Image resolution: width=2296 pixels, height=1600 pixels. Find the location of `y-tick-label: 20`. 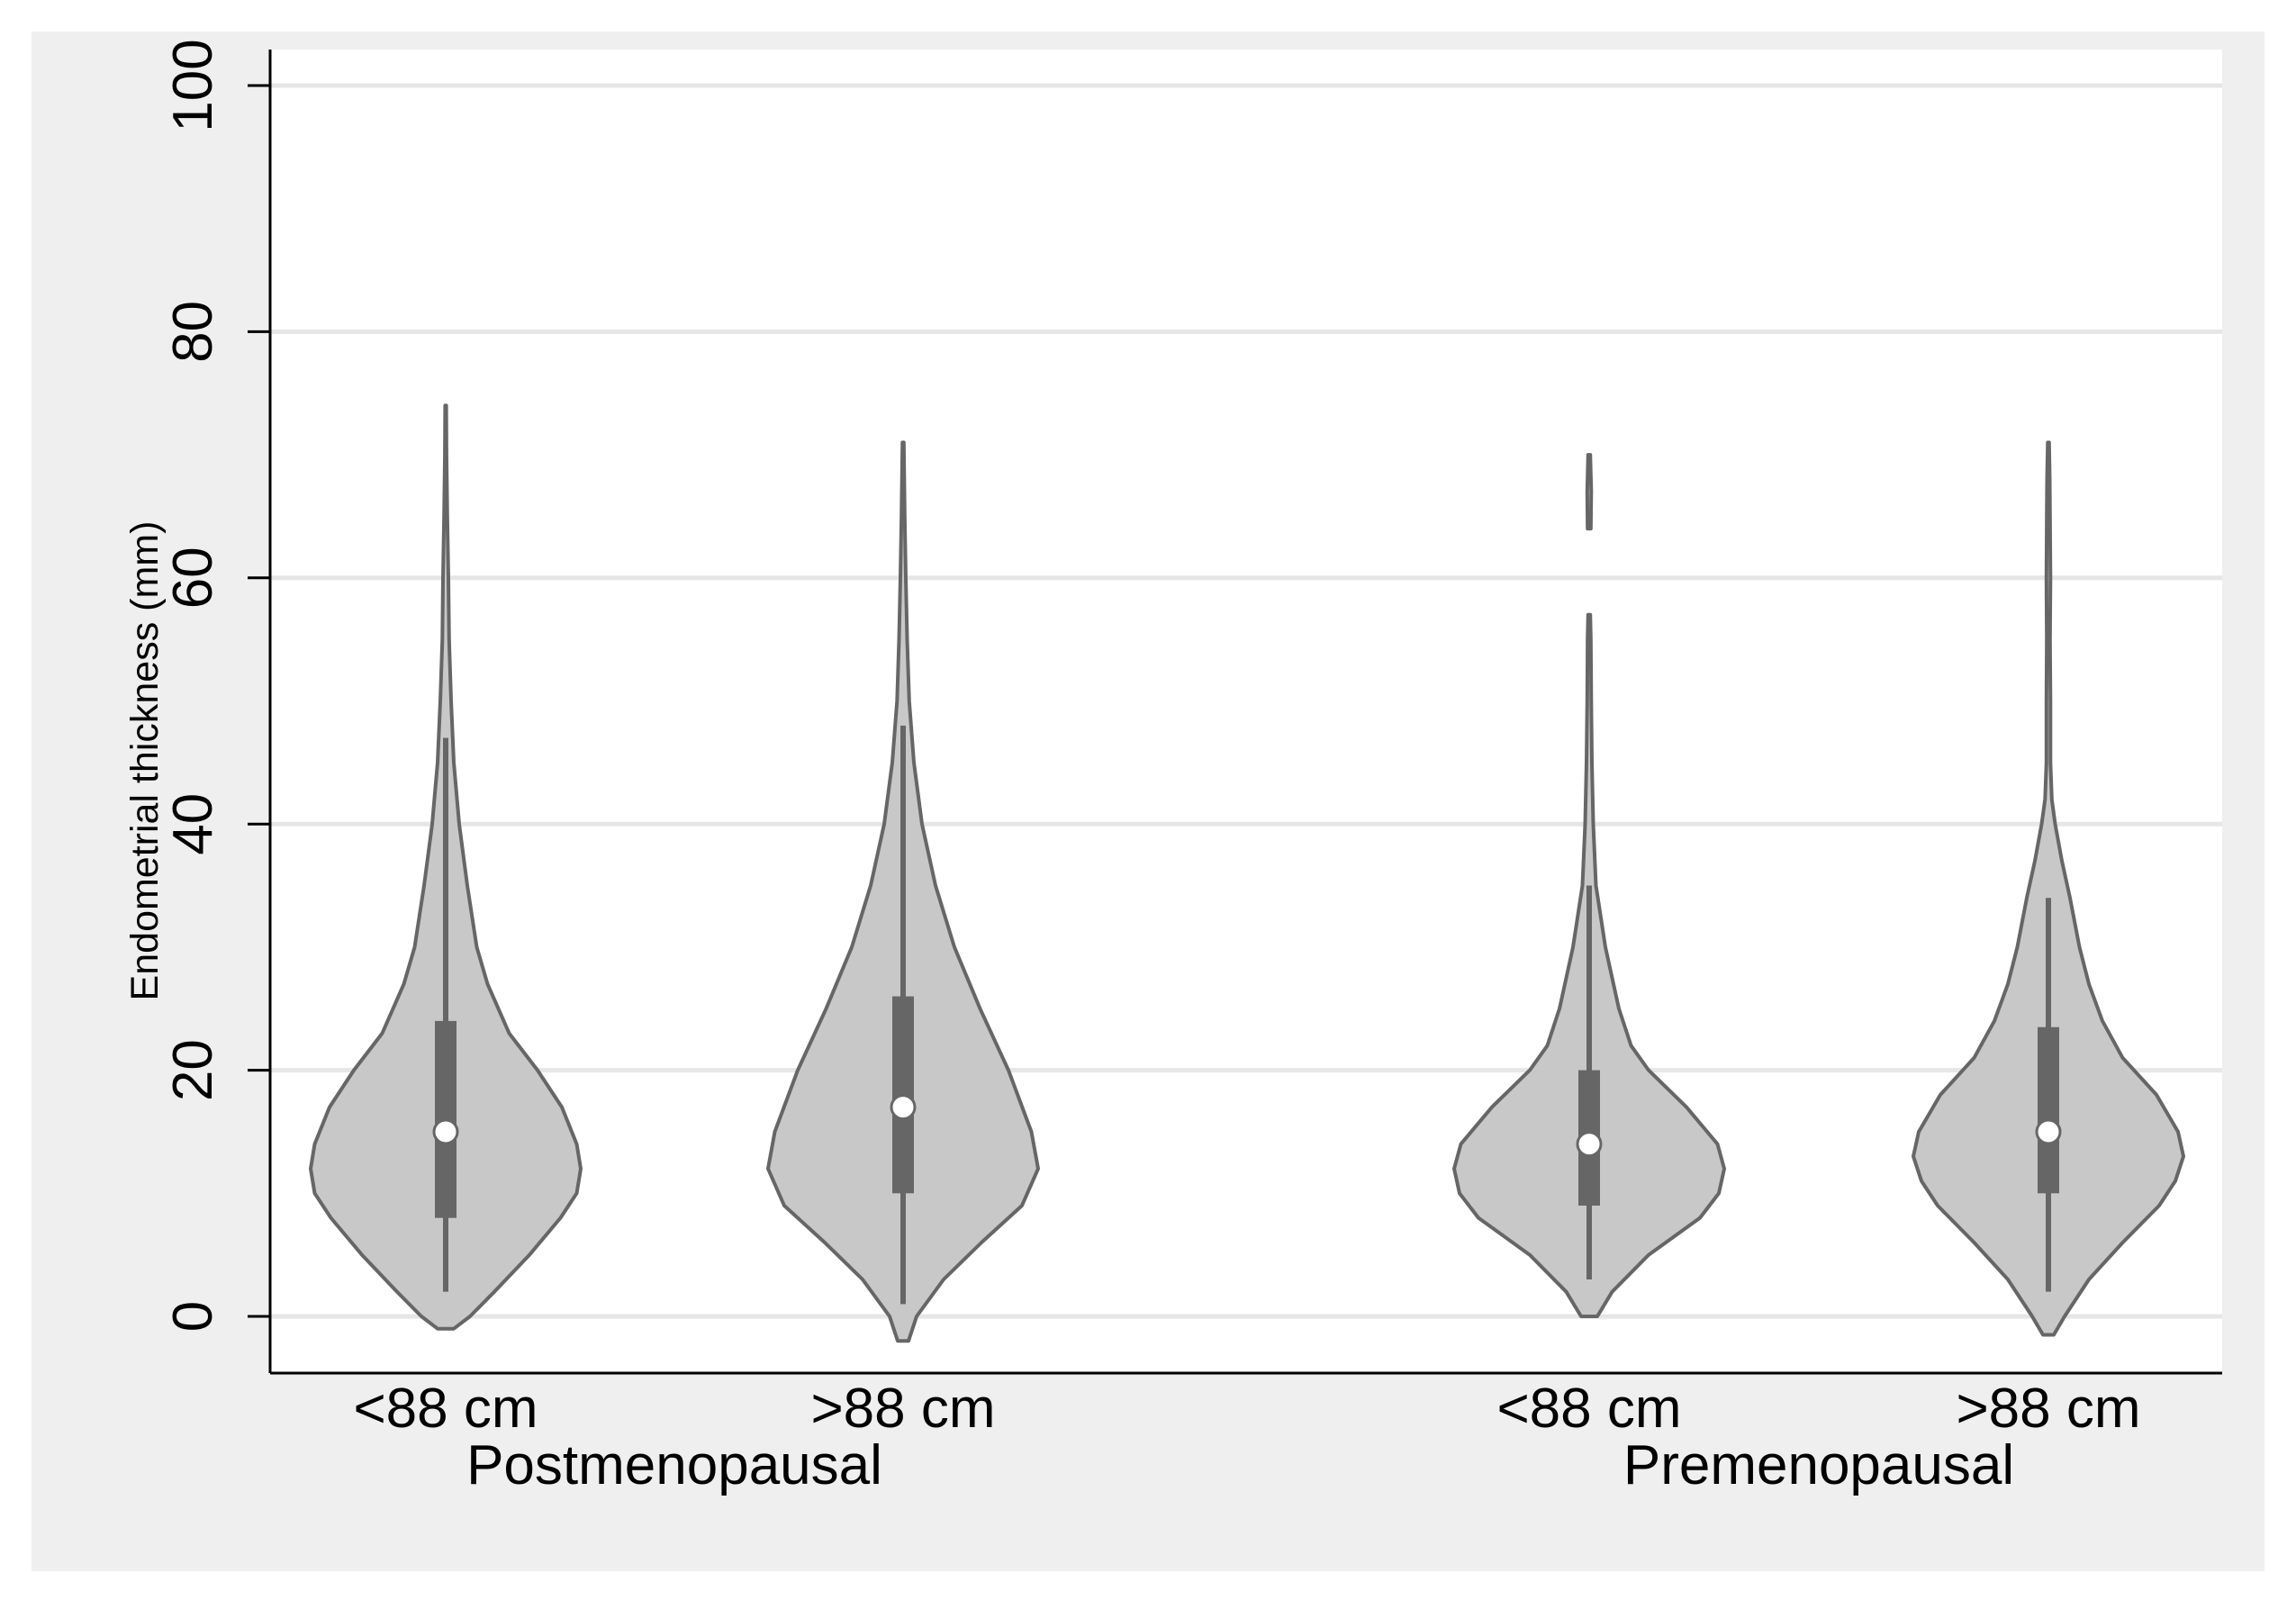

y-tick-label: 20 is located at coordinates (193, 1070).